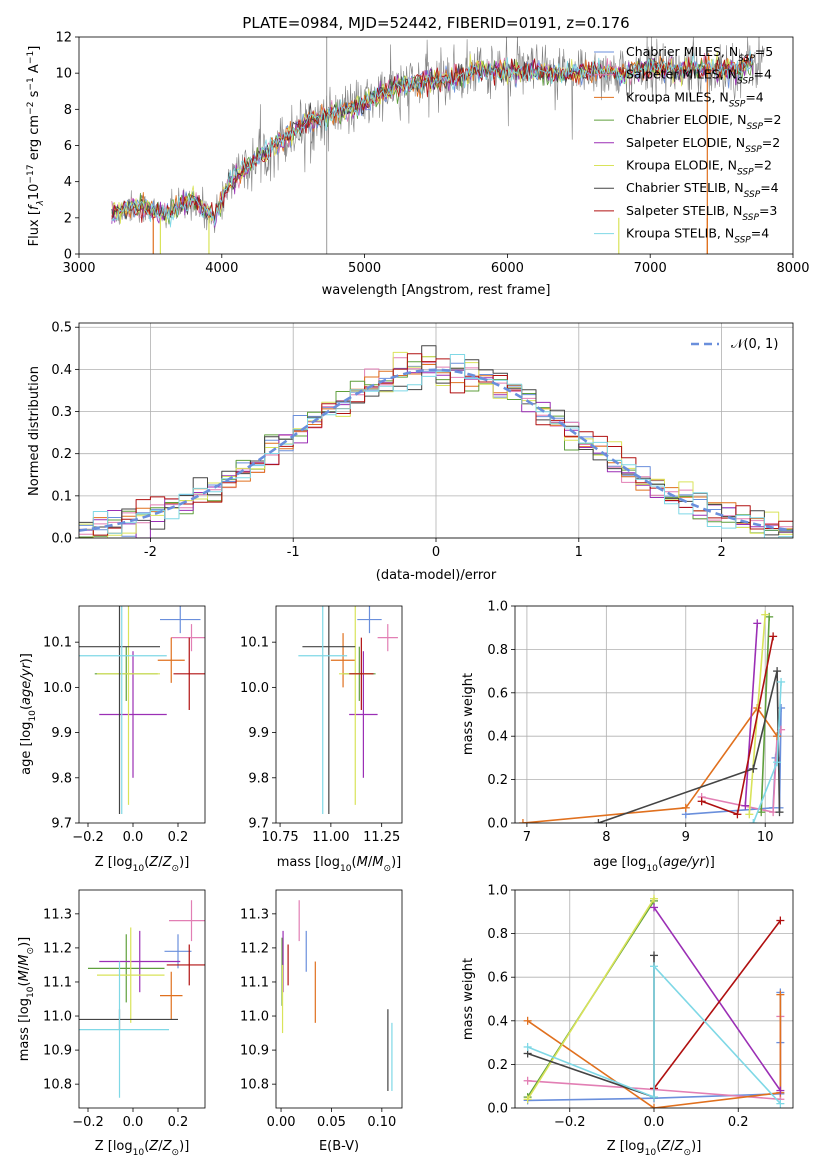  Describe the element at coordinates (61, 733) in the screenshot. I see `y-tick-label: 9.9` at that location.